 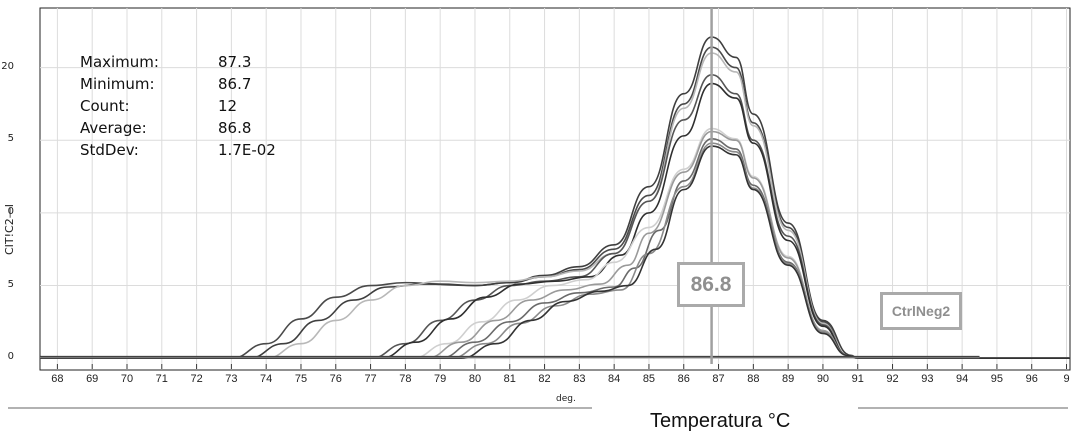 What do you see at coordinates (510, 379) in the screenshot?
I see `x-tick-label: 81` at bounding box center [510, 379].